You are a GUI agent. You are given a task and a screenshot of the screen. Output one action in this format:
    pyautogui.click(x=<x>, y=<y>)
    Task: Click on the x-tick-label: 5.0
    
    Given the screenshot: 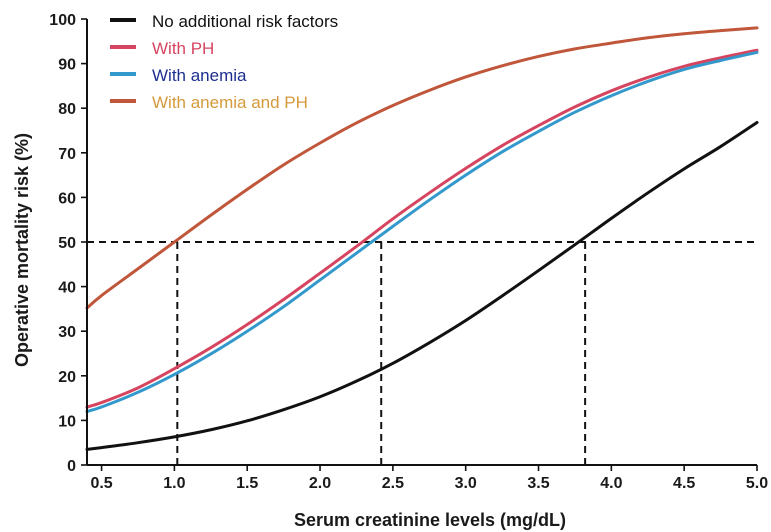 What is the action you would take?
    pyautogui.click(x=757, y=483)
    